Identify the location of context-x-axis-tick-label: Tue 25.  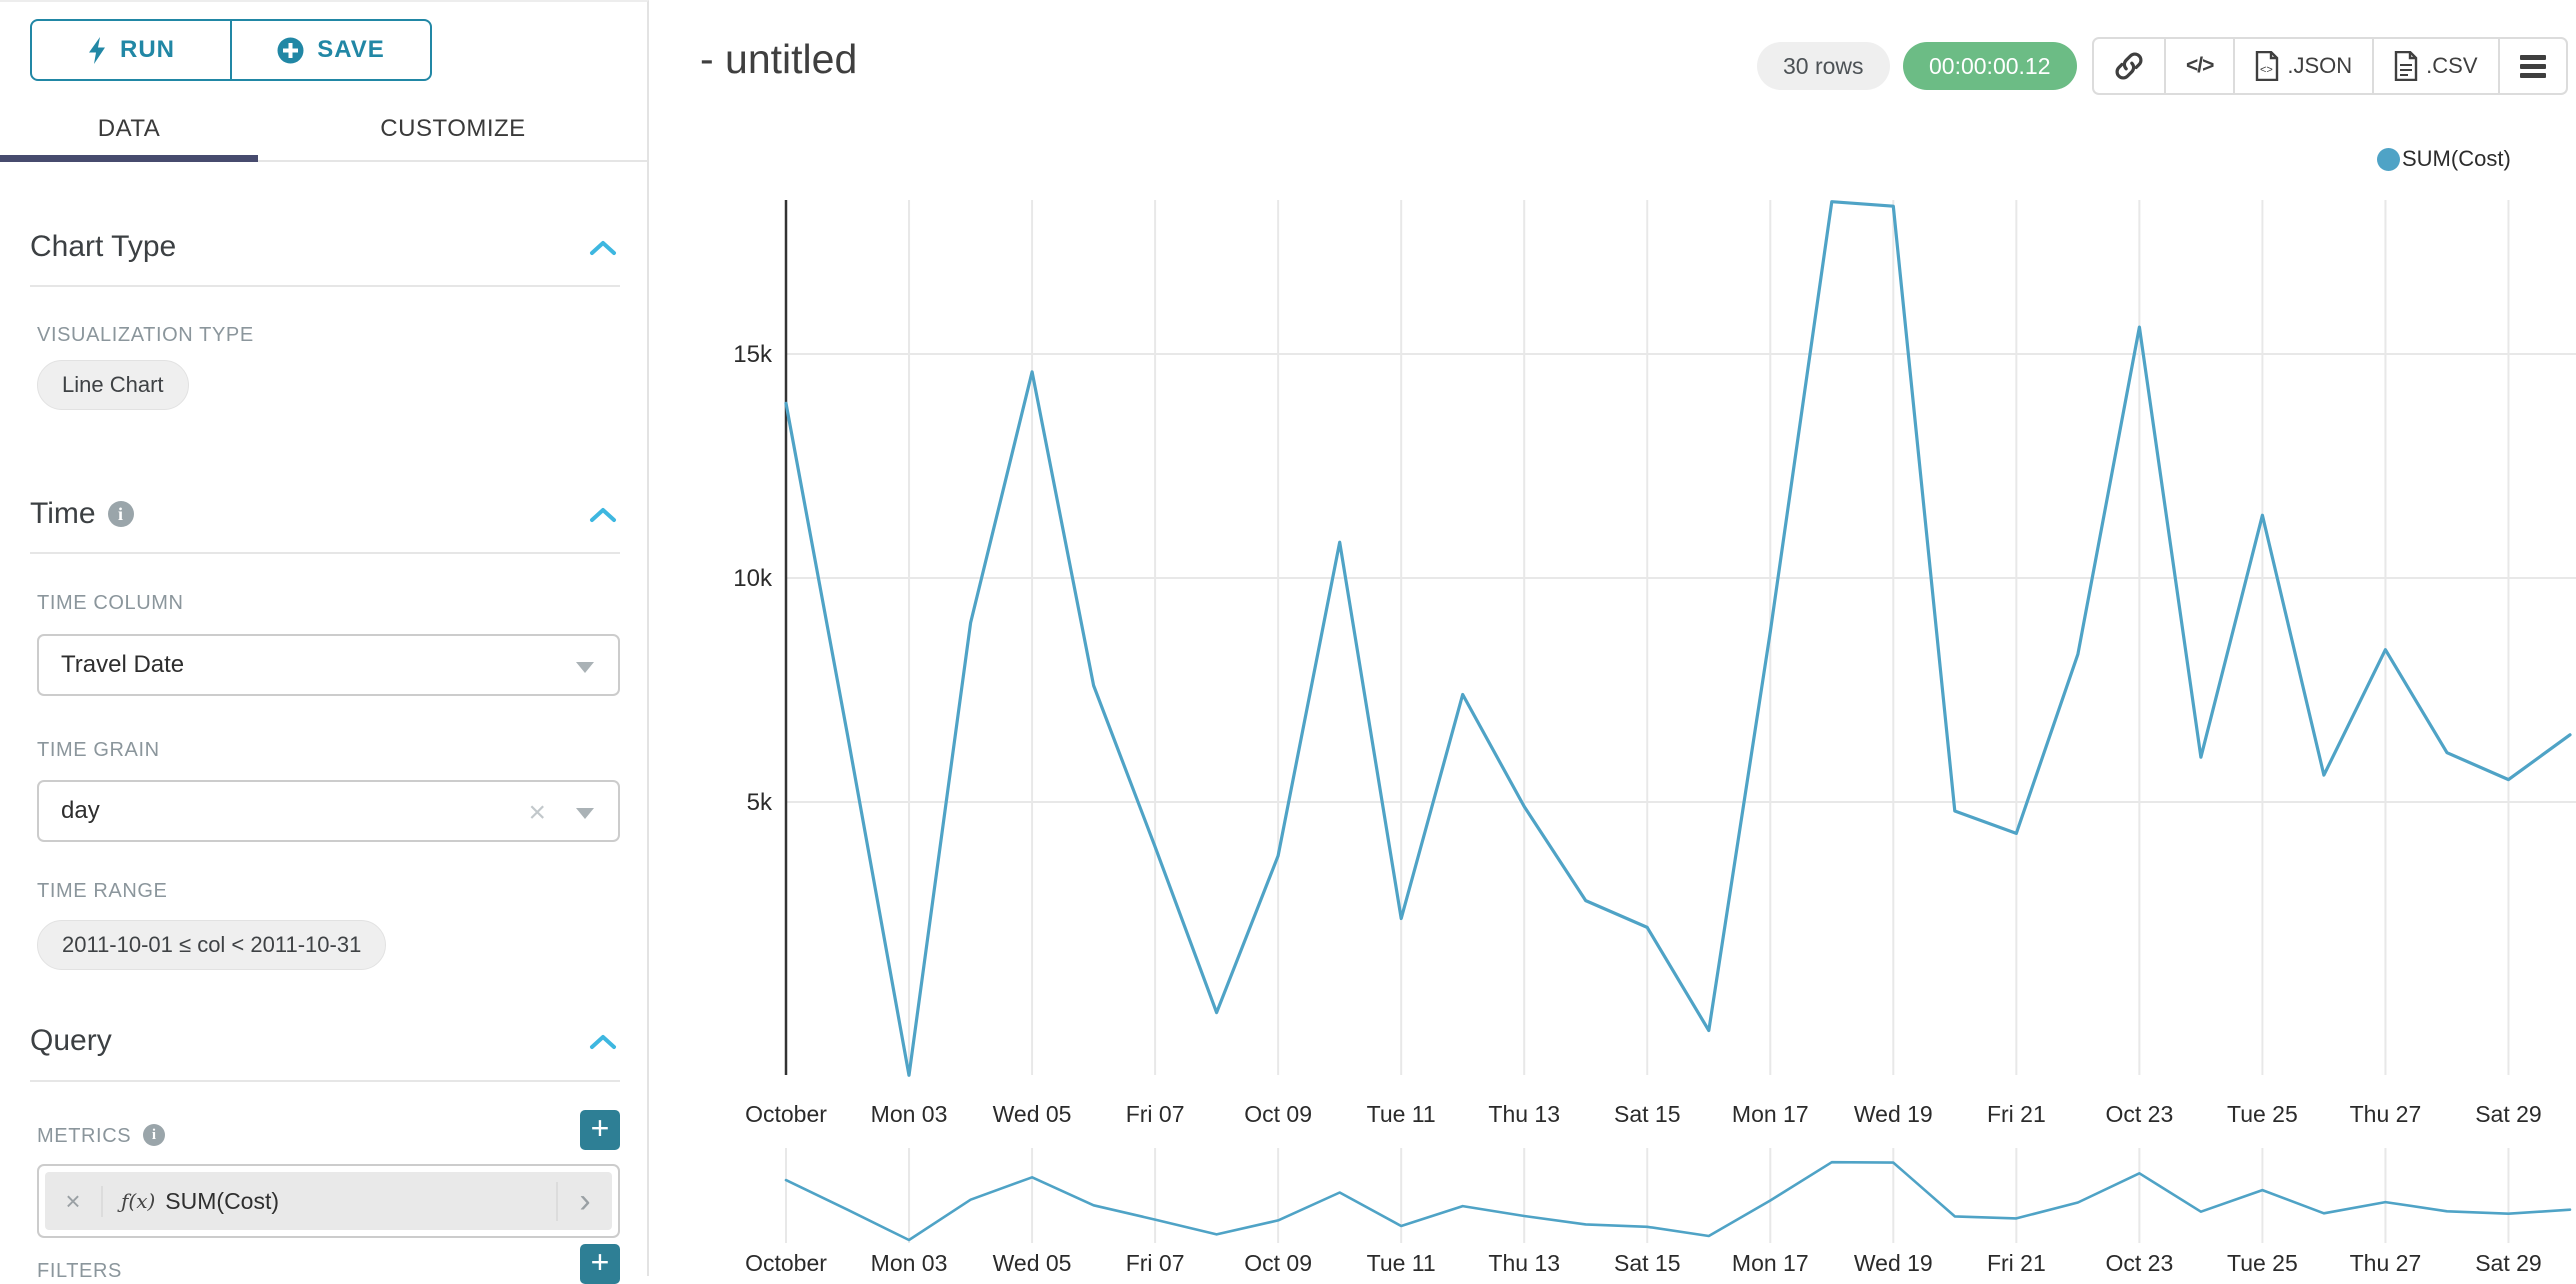
(2262, 1262).